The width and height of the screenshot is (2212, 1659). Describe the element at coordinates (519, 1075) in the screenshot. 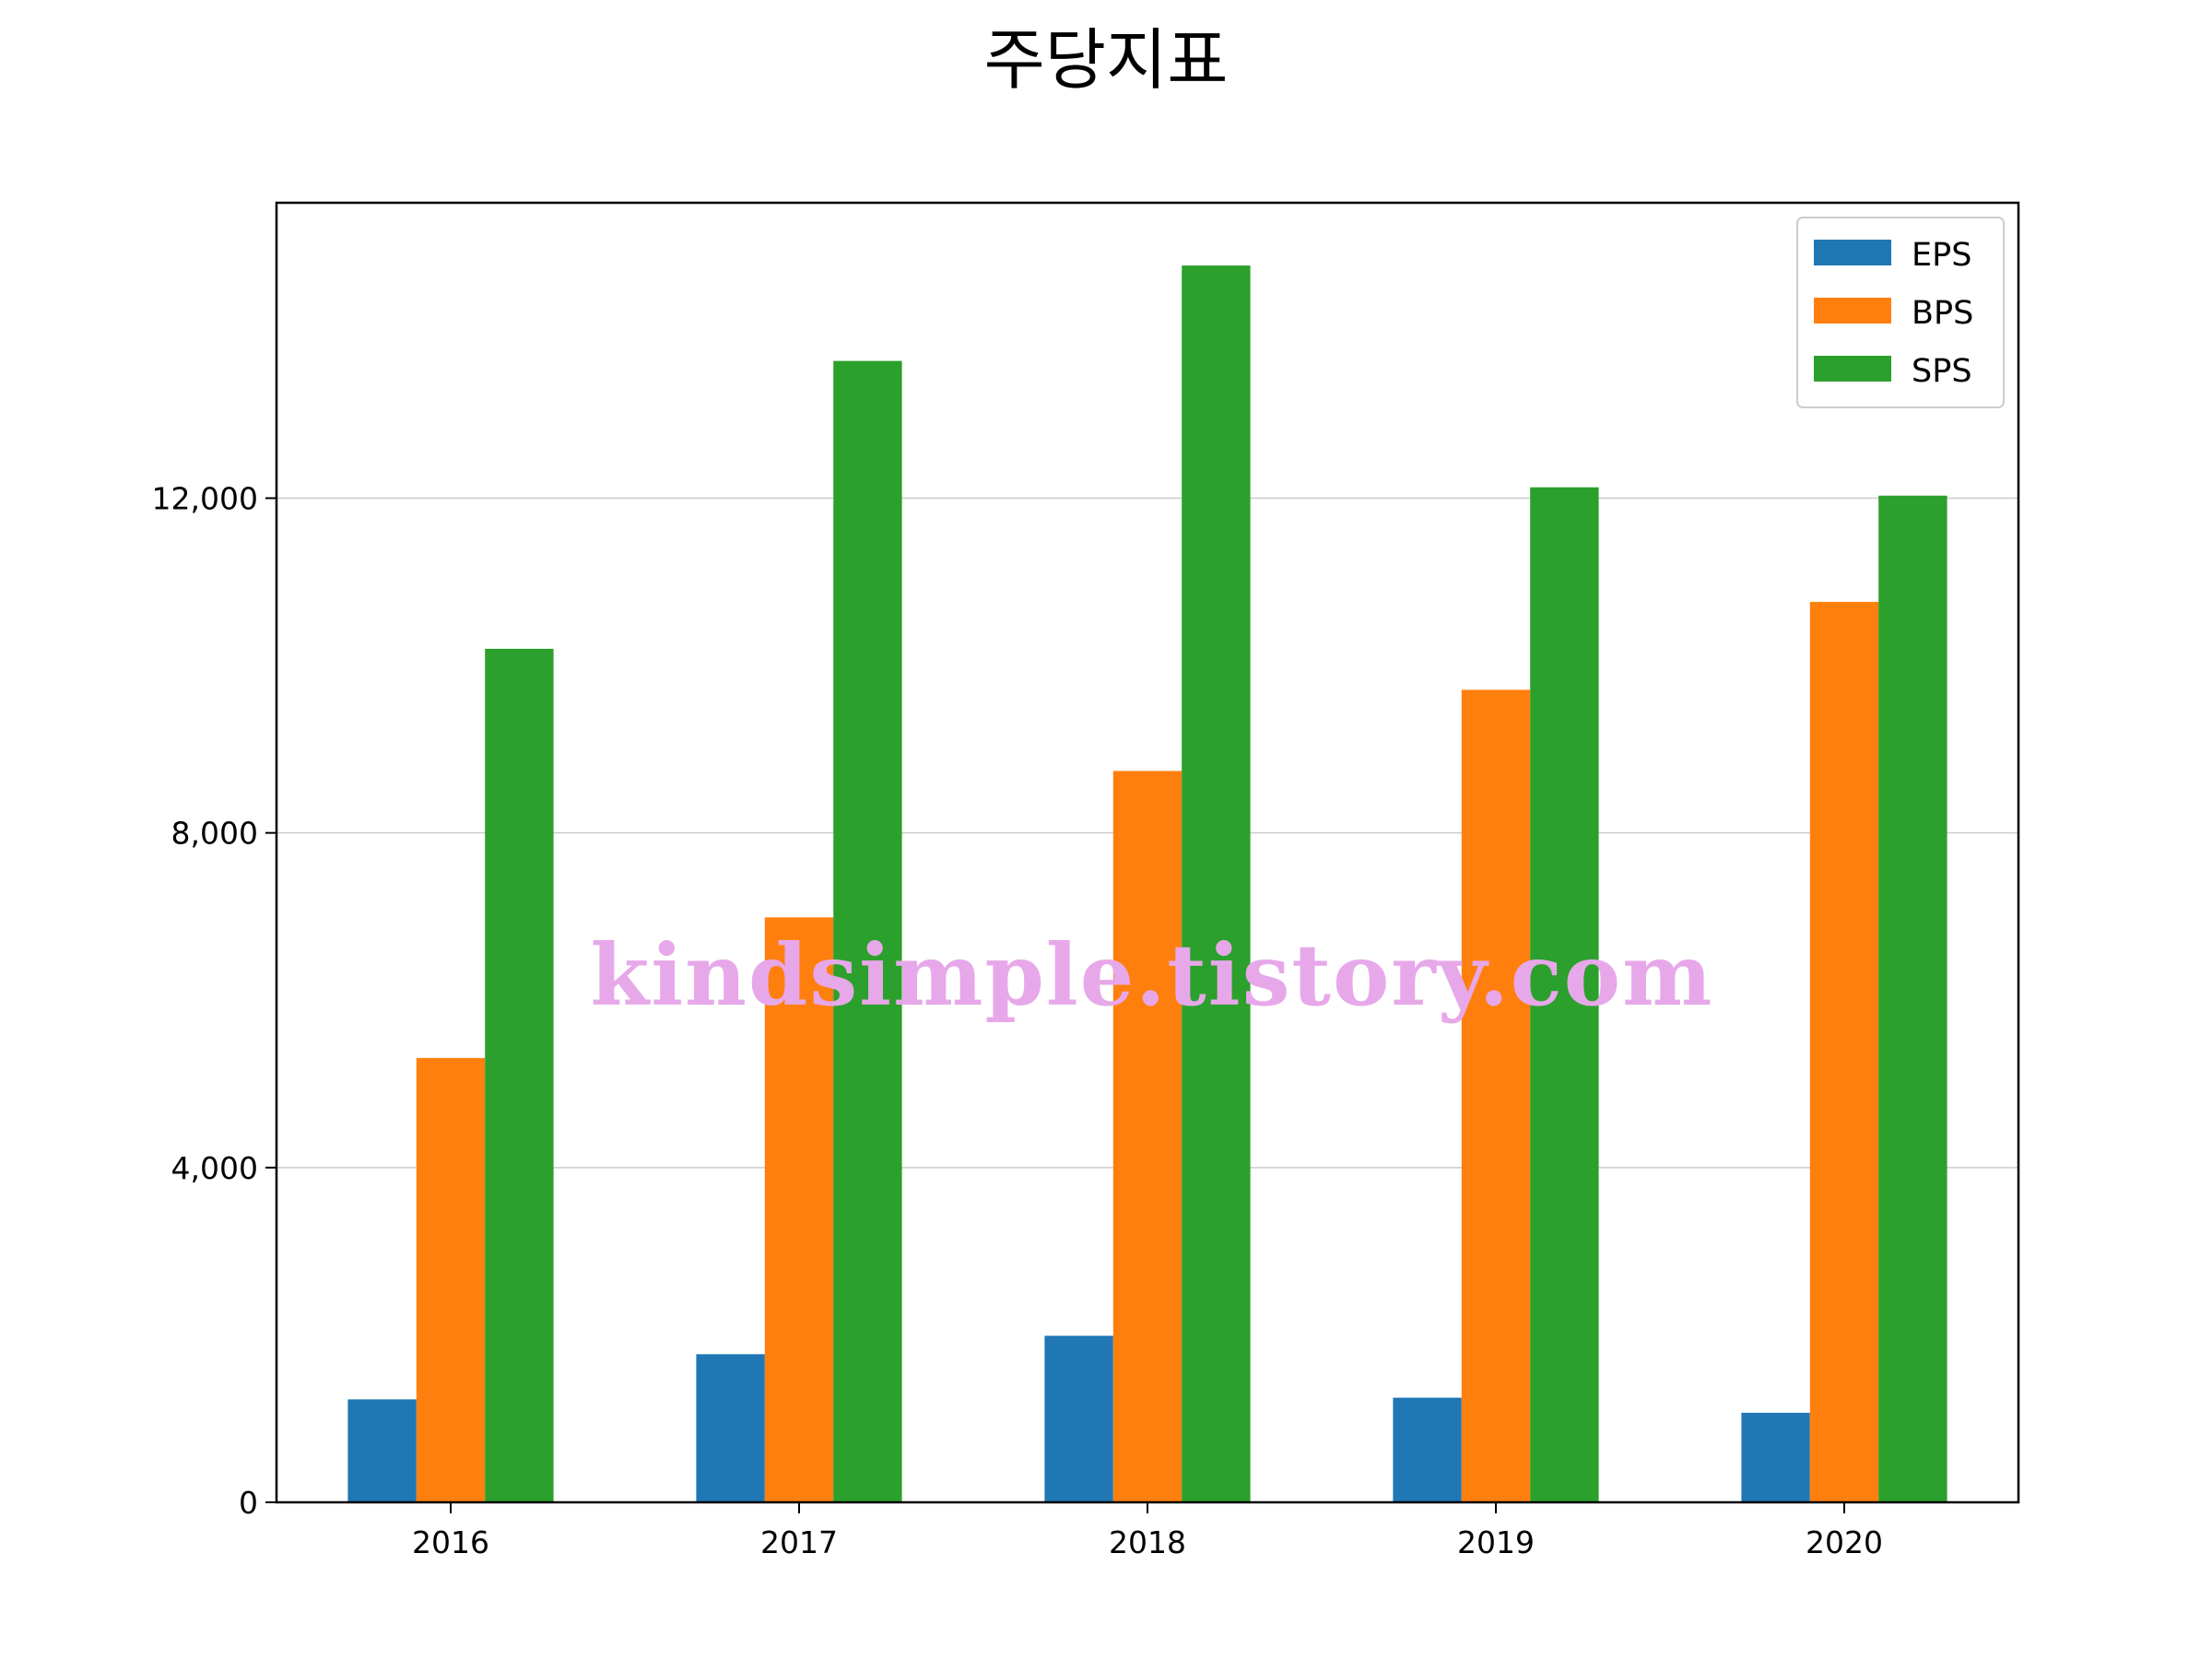

I see `bar-sps-2016` at that location.